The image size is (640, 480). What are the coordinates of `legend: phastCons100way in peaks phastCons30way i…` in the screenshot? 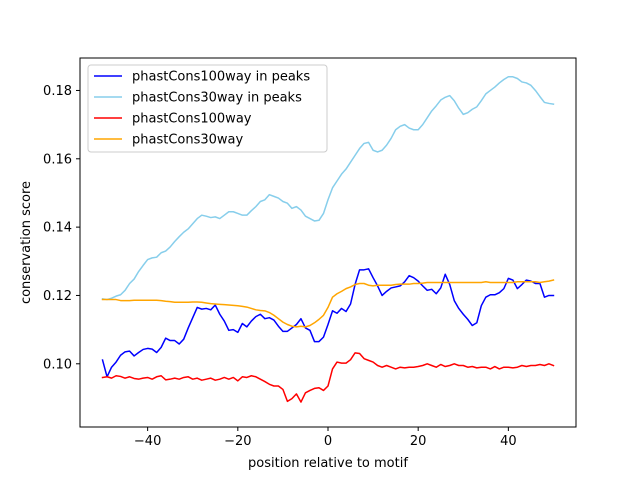 It's located at (207, 108).